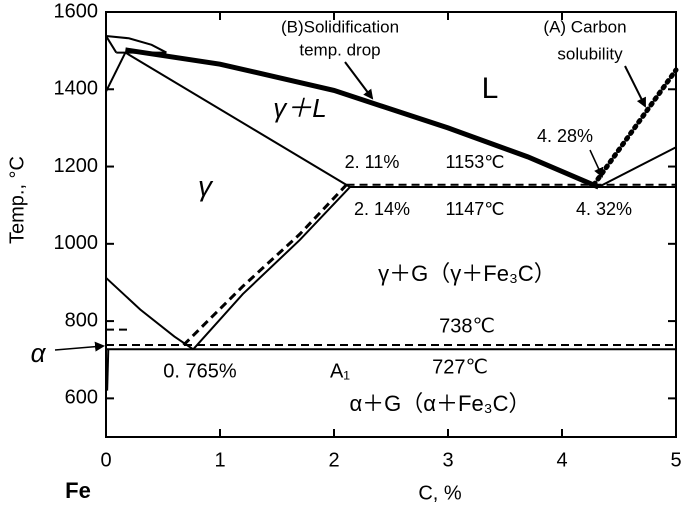 The width and height of the screenshot is (685, 510). What do you see at coordinates (206, 185) in the screenshot?
I see `annotation: γ` at bounding box center [206, 185].